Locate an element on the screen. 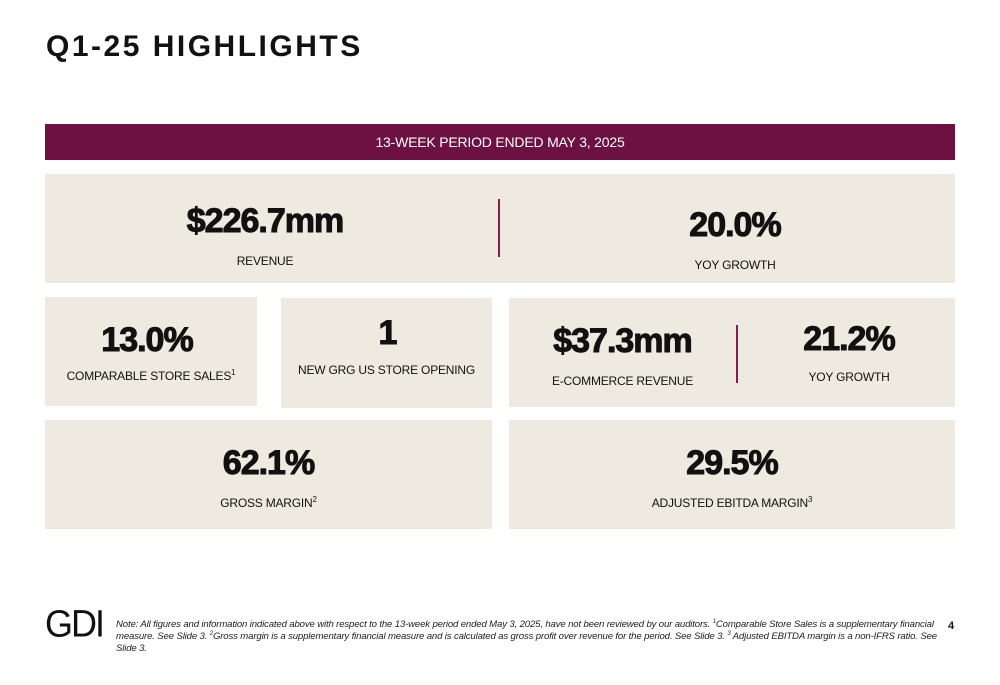  page-title: Q1-25 HIGHLIGHTS is located at coordinates (204, 46).